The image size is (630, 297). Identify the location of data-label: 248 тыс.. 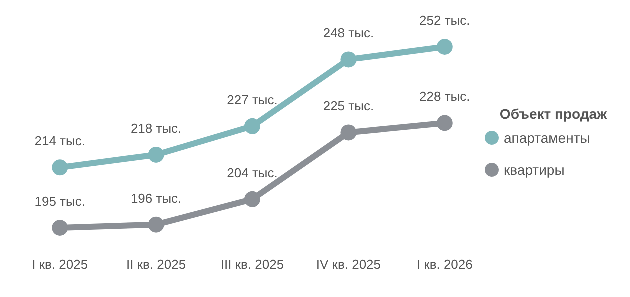
(348, 33).